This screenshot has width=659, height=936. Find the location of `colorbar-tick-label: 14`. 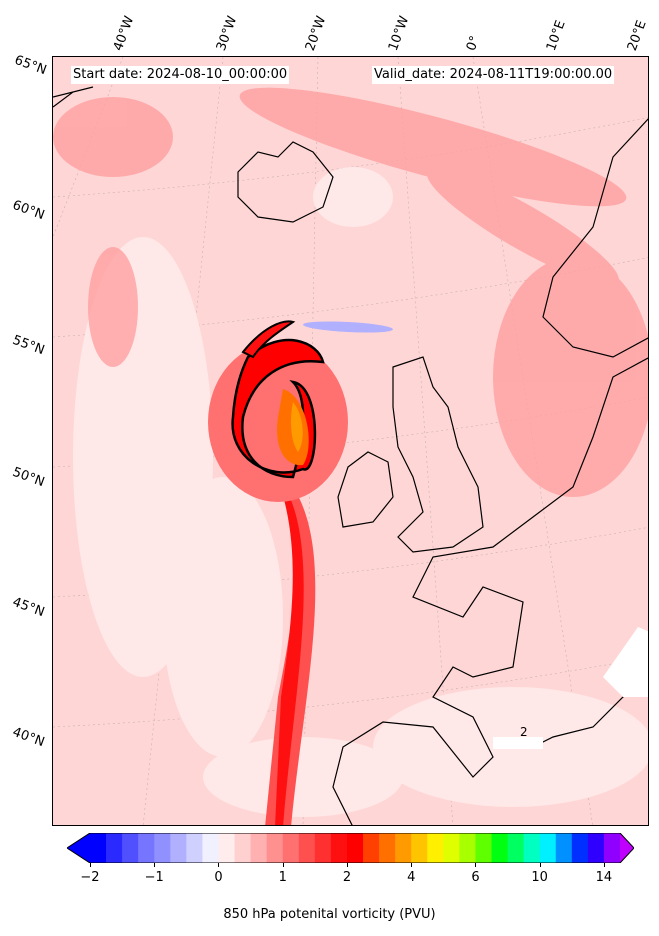

colorbar-tick-label: 14 is located at coordinates (604, 877).